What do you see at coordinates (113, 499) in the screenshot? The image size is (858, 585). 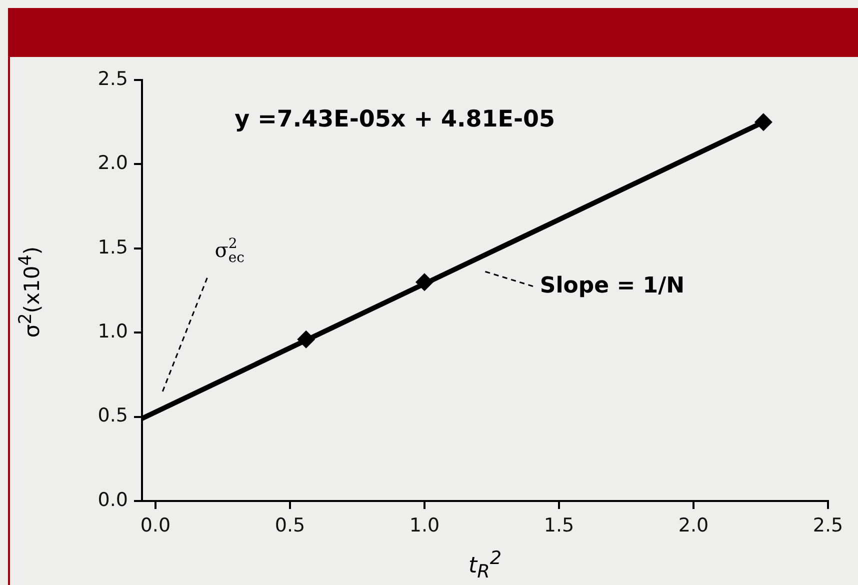 I see `y-tick-label: 0.0` at bounding box center [113, 499].